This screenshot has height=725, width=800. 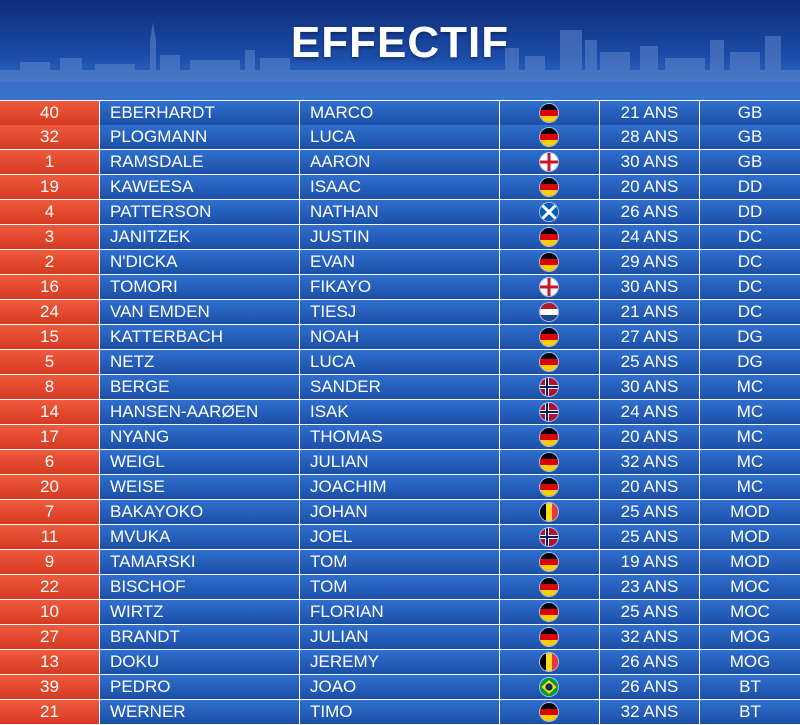 I want to click on table-row: 32 PLOGMANN LUCA 28 ANS GB, so click(x=400, y=137).